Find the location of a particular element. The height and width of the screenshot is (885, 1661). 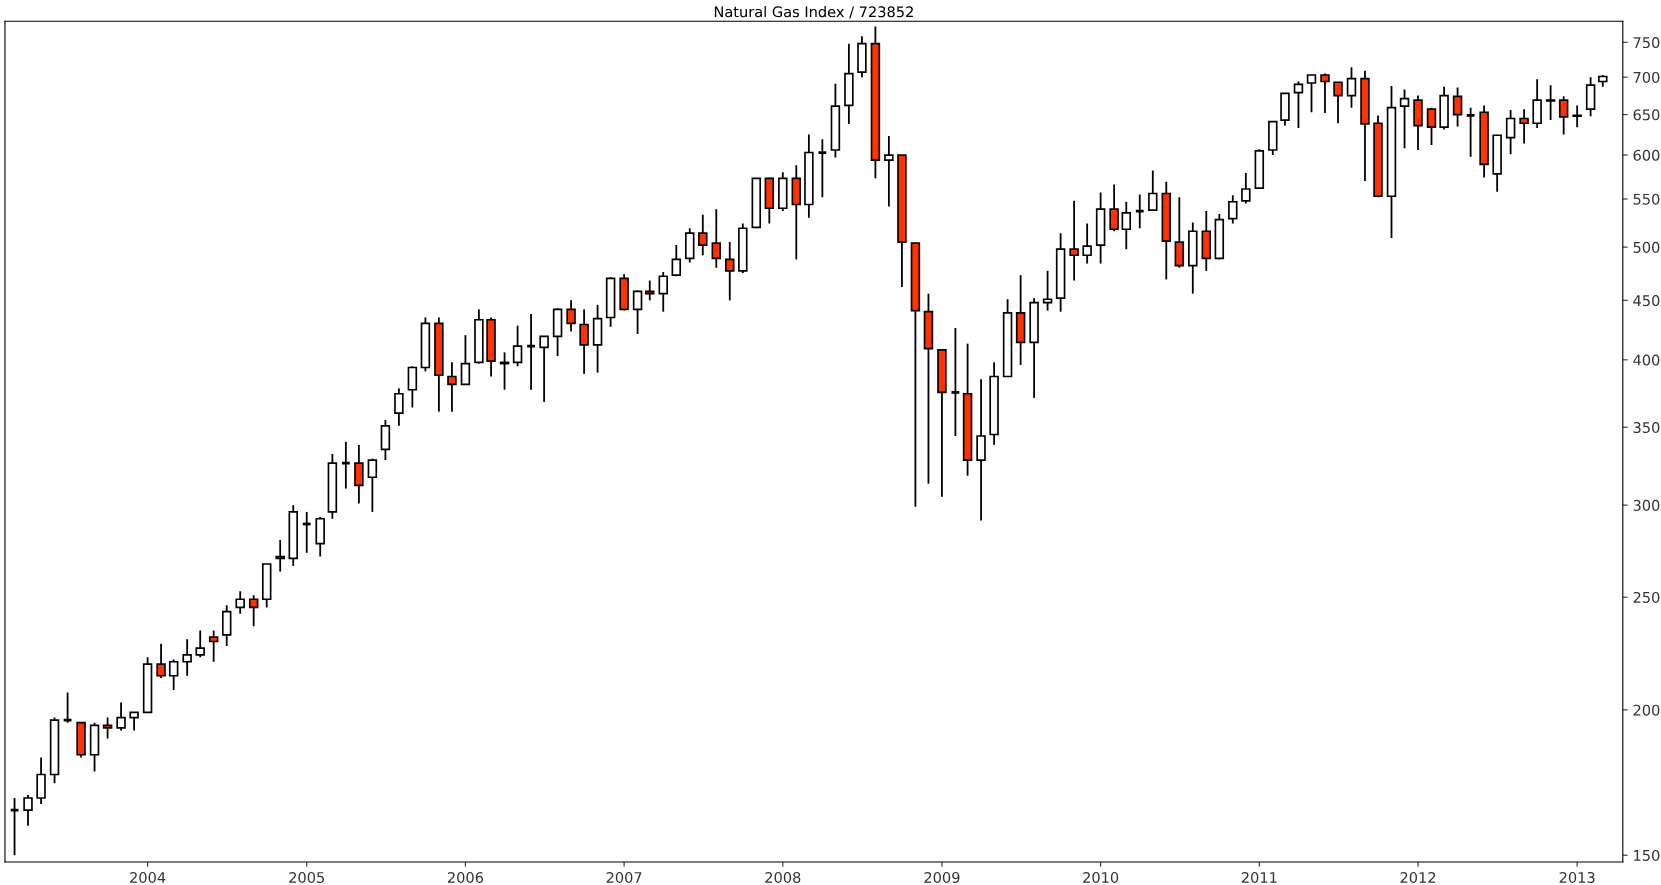

x-tick-label: 2009 is located at coordinates (942, 877).